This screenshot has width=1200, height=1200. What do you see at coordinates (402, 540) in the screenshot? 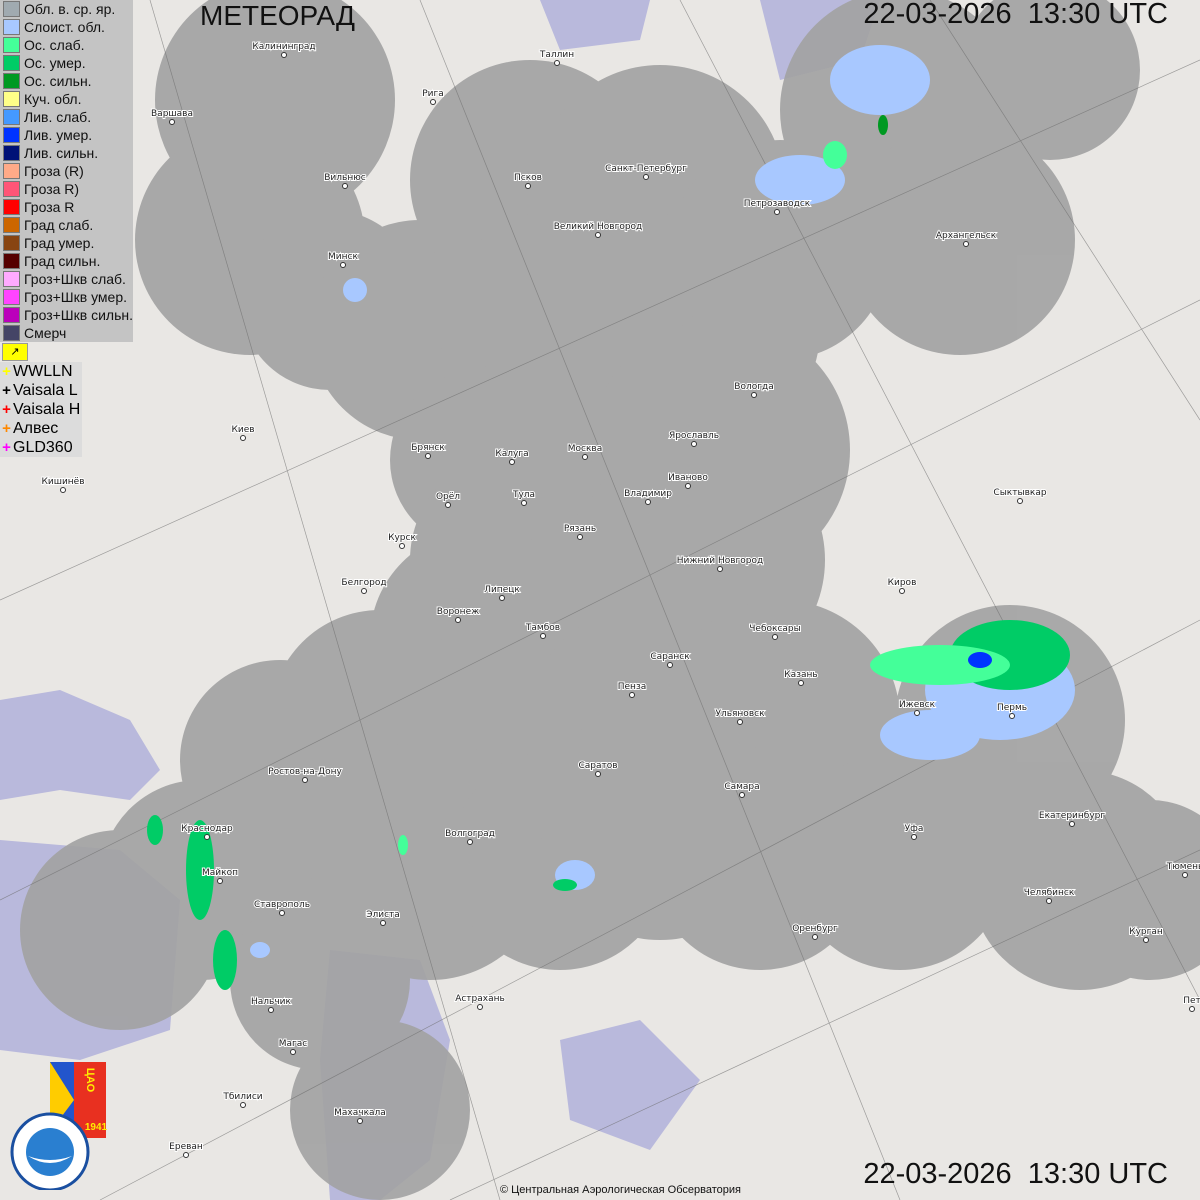
I see `city-marker: Курск` at bounding box center [402, 540].